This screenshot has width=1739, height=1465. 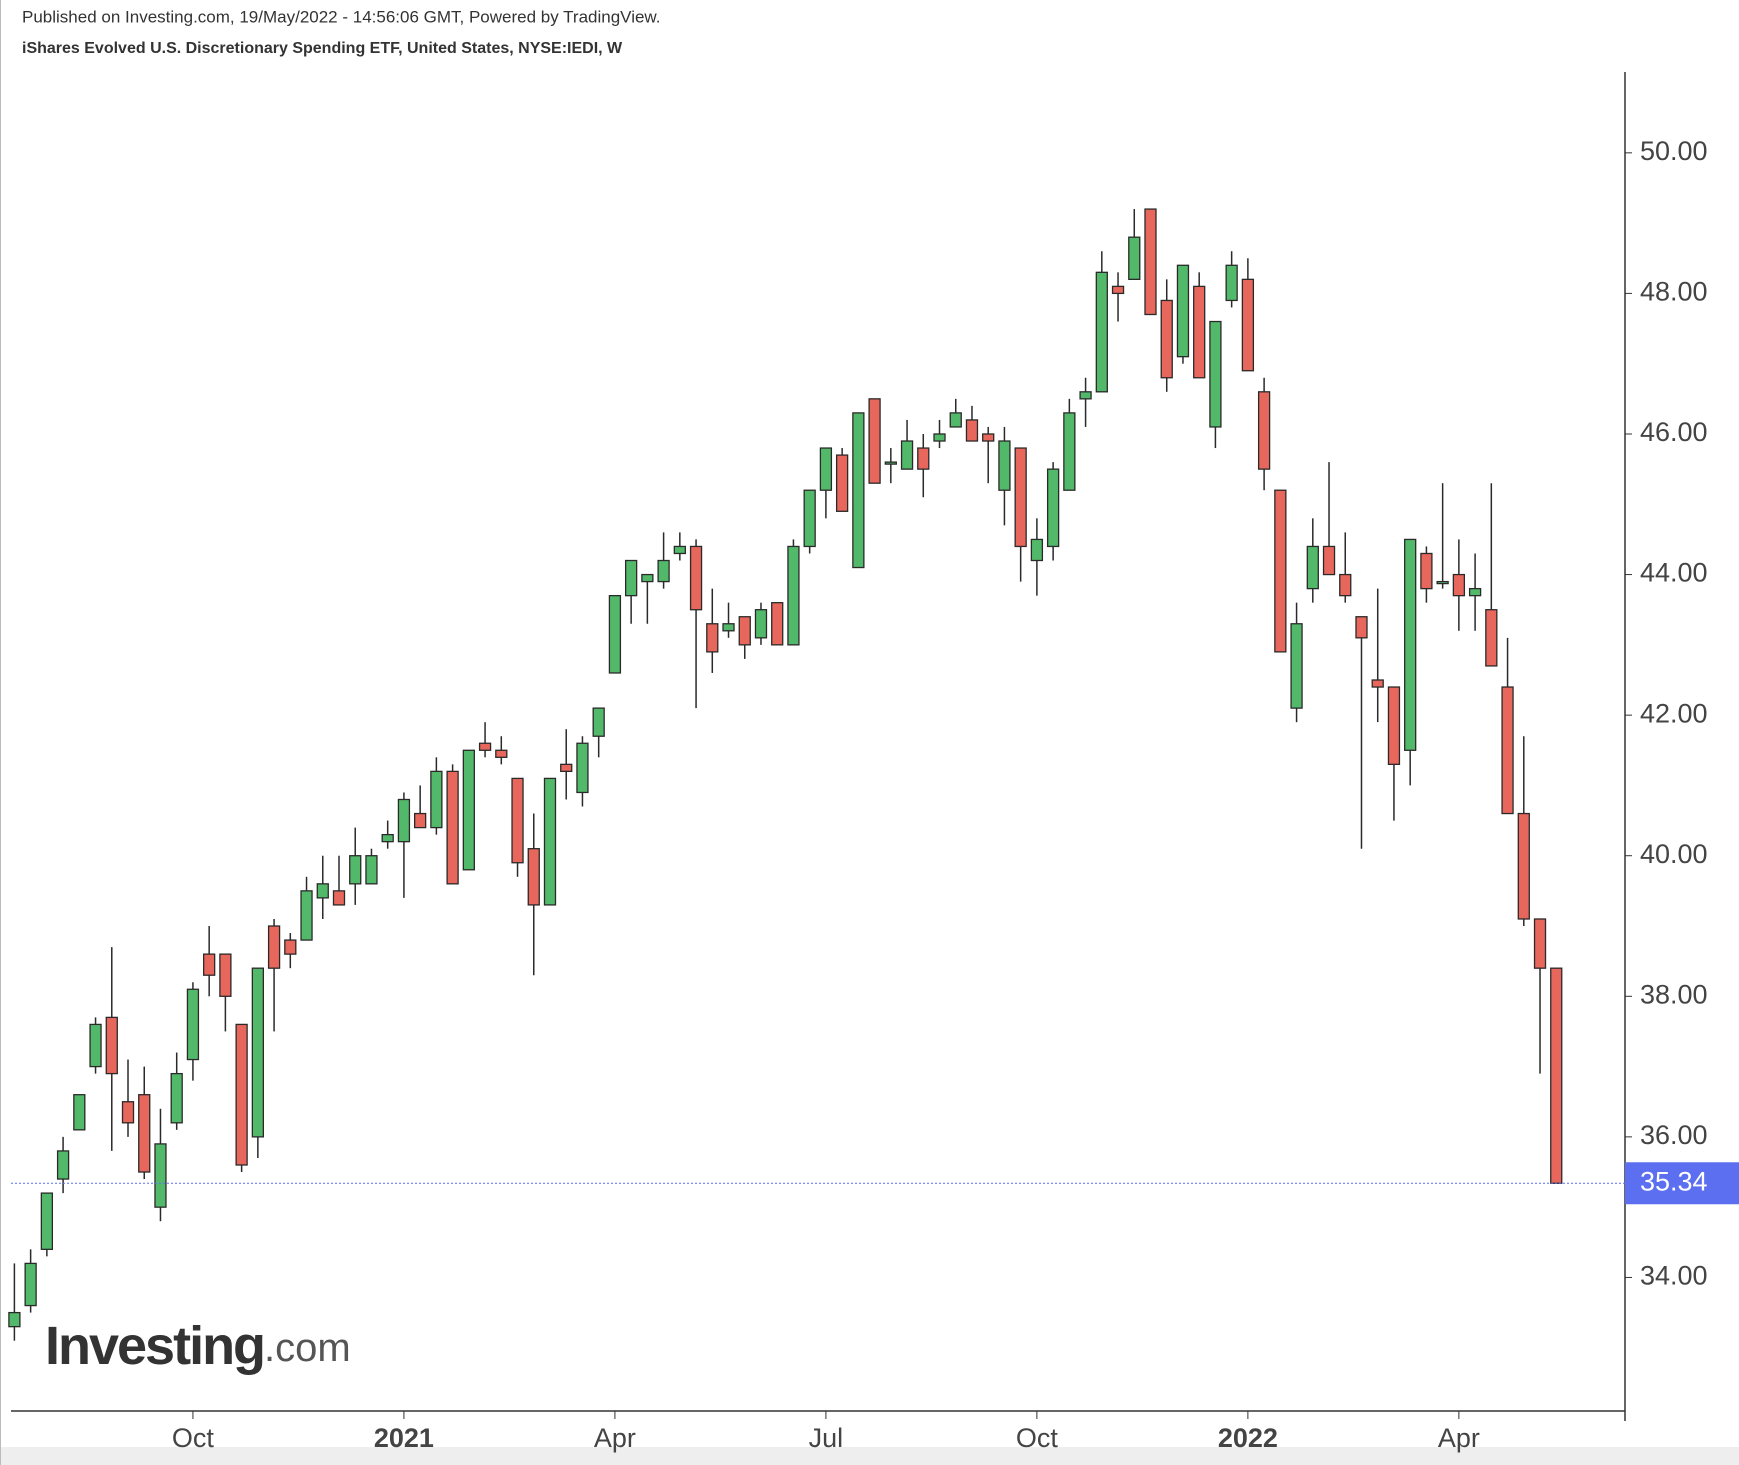 What do you see at coordinates (1674, 292) in the screenshot?
I see `y-tick-label: 48.00` at bounding box center [1674, 292].